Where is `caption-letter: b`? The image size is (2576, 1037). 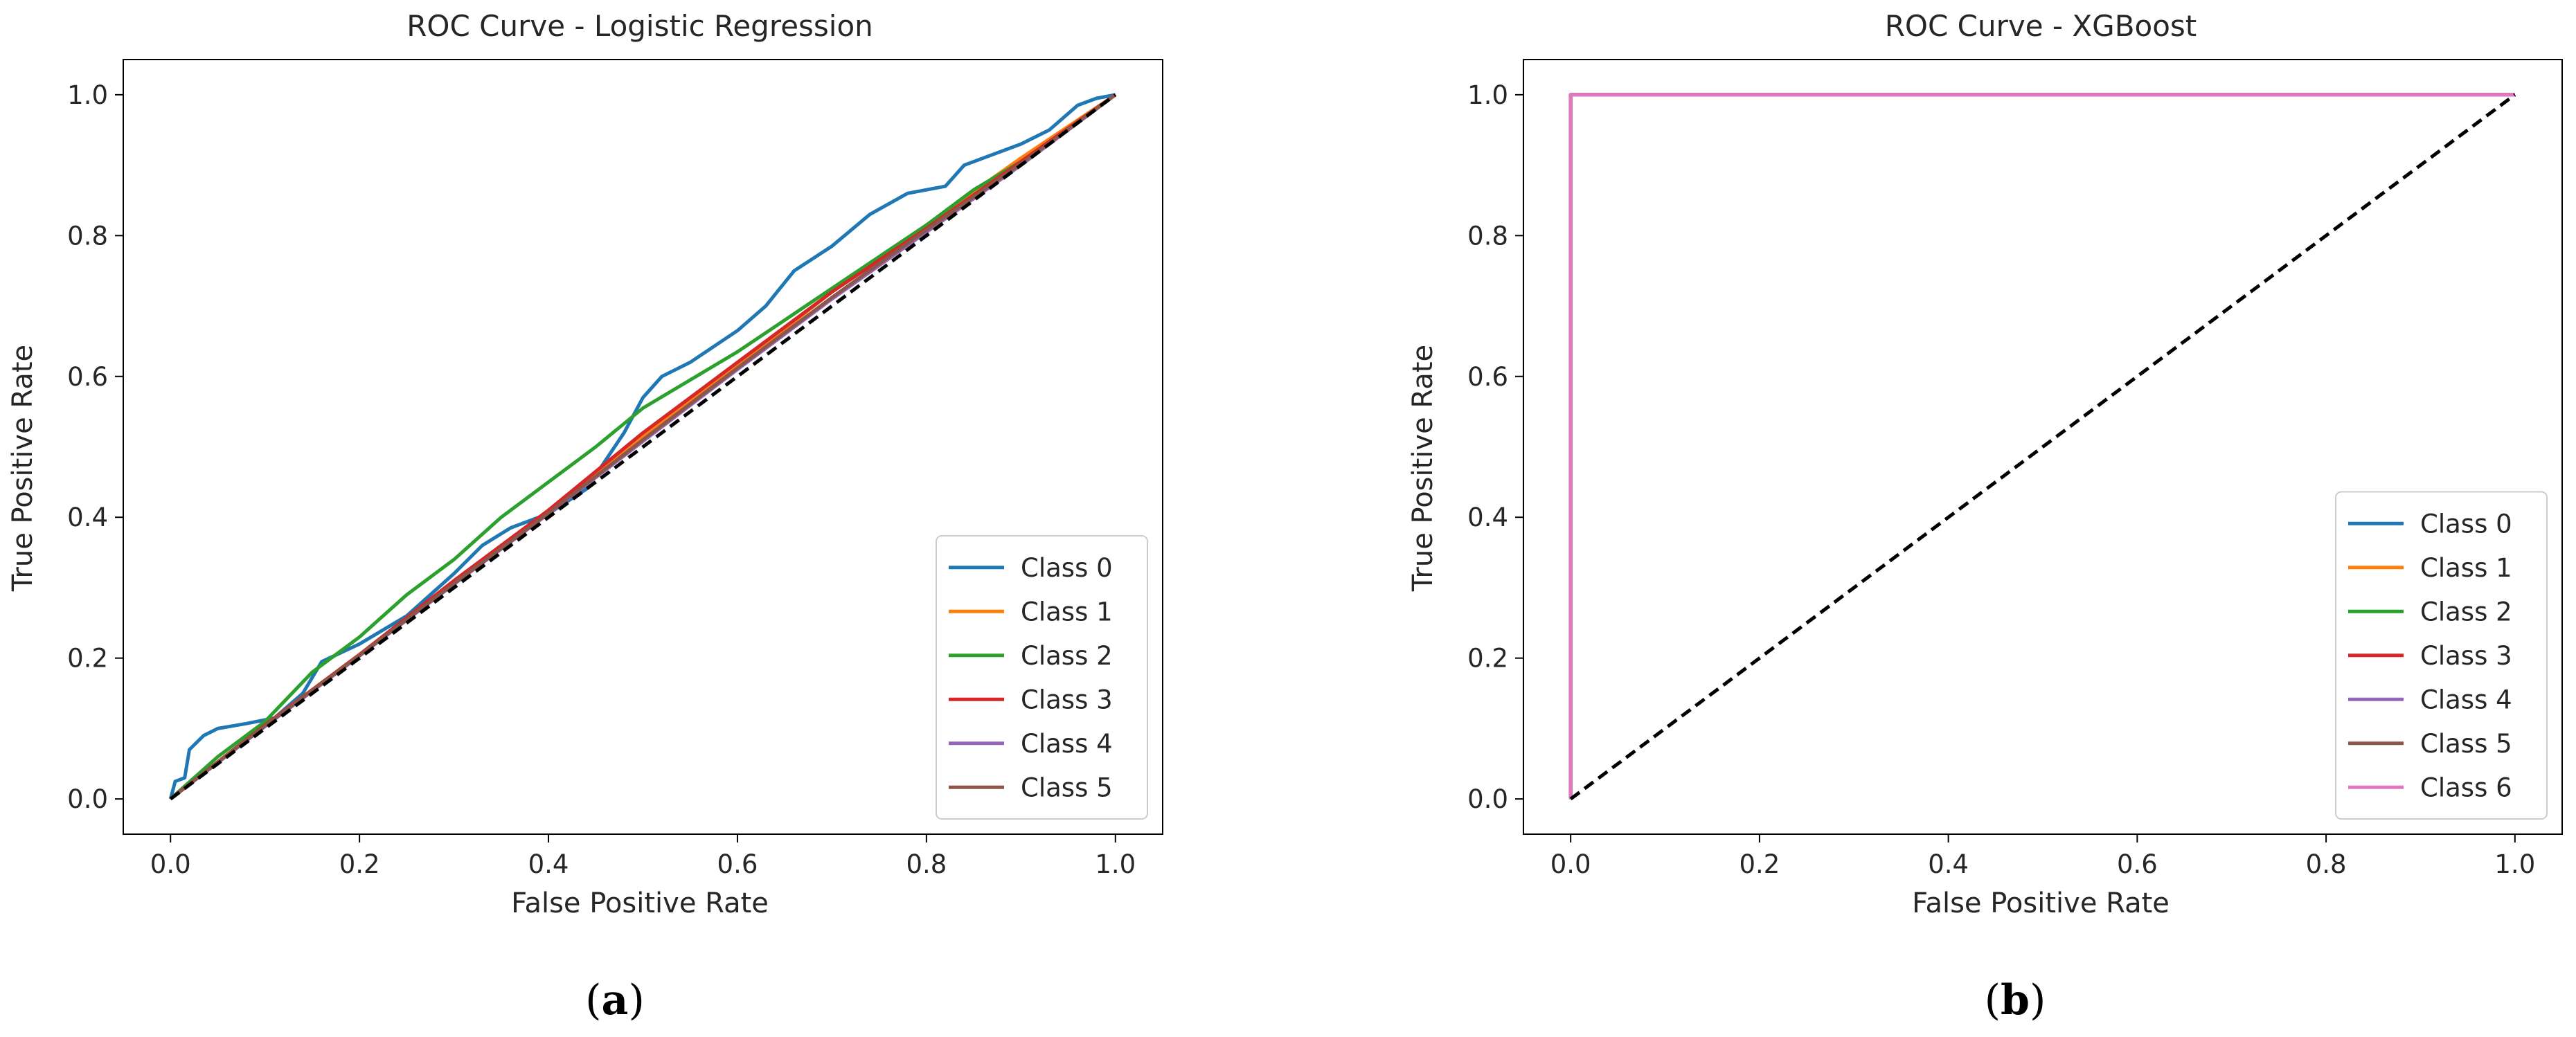 caption-letter: b is located at coordinates (2015, 1000).